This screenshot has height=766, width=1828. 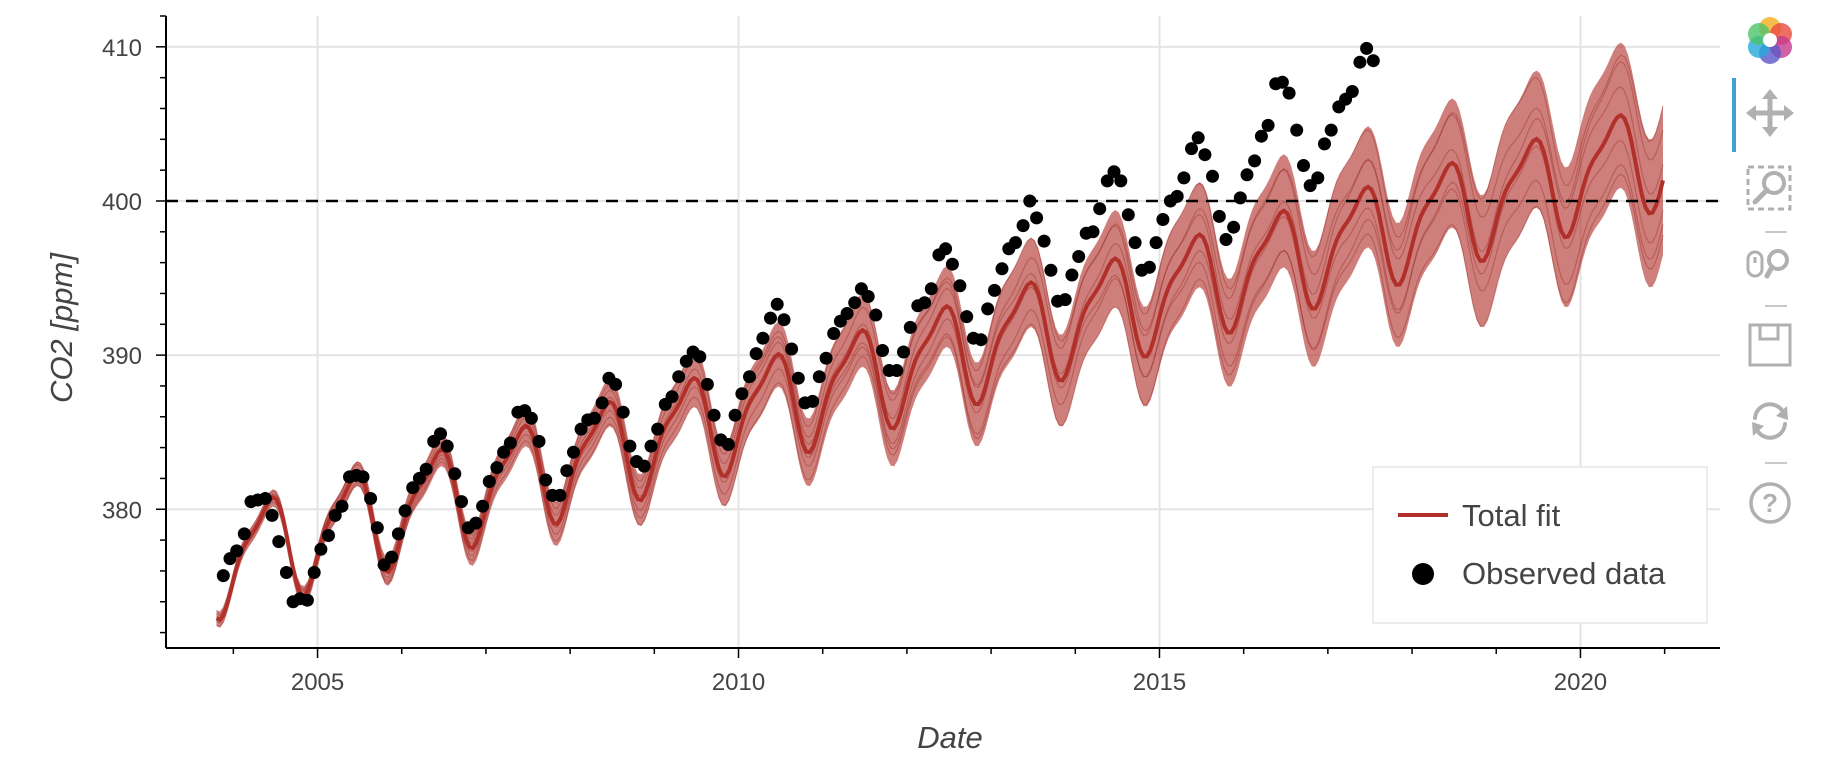 I want to click on x-tick-label: 2010, so click(x=738, y=682).